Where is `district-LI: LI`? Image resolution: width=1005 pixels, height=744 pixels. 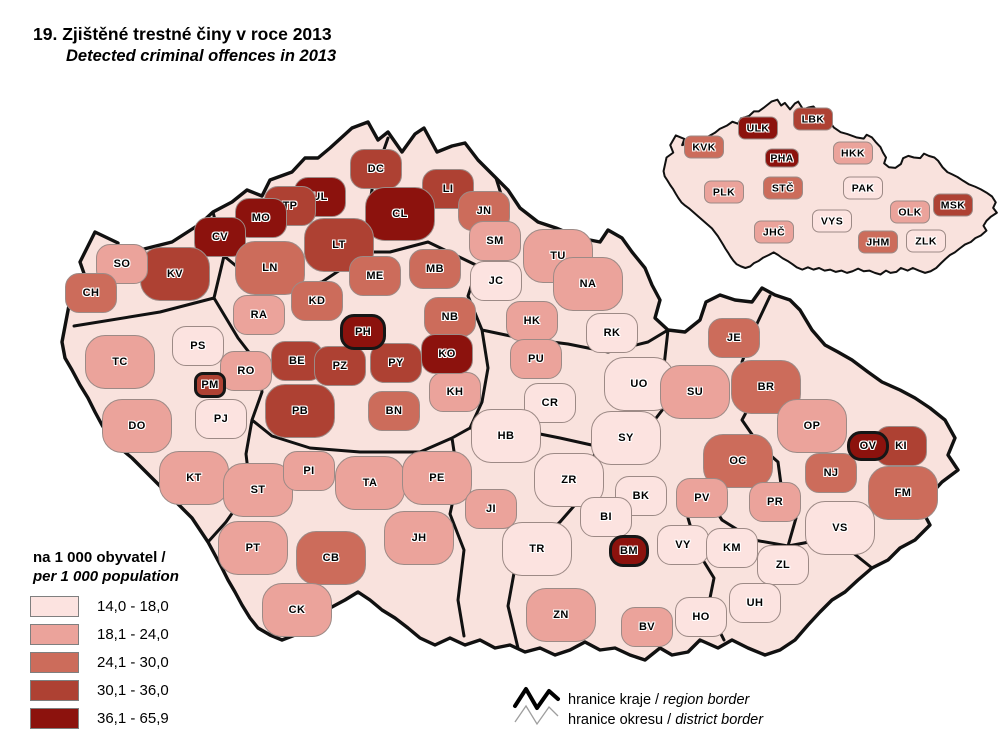 district-LI: LI is located at coordinates (448, 189).